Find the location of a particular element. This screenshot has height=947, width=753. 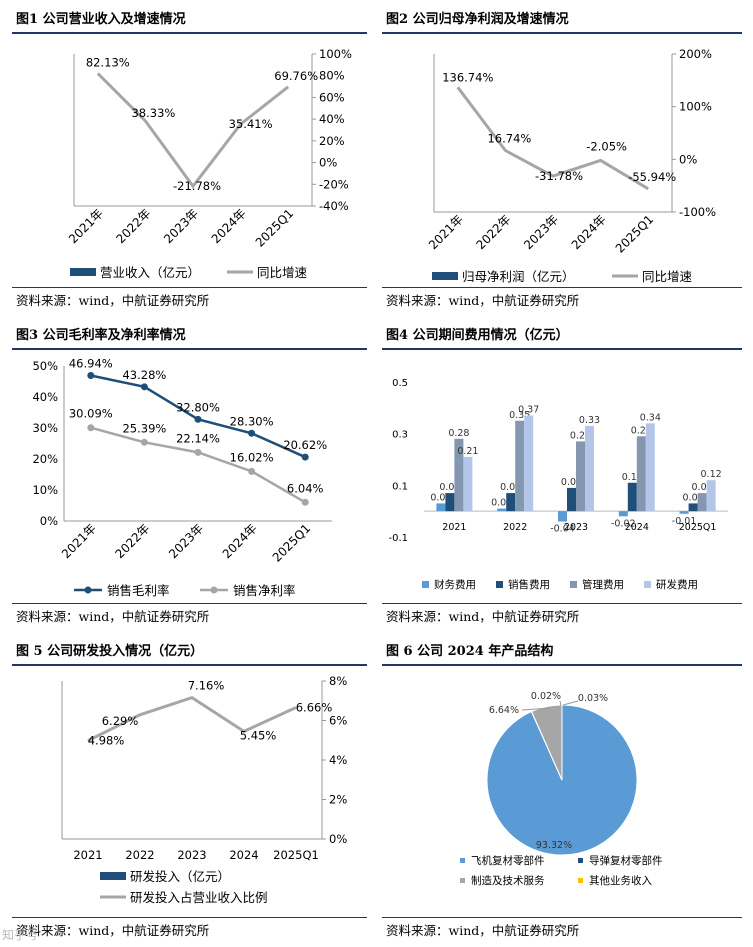

data-label: 136.74% is located at coordinates (467, 77).